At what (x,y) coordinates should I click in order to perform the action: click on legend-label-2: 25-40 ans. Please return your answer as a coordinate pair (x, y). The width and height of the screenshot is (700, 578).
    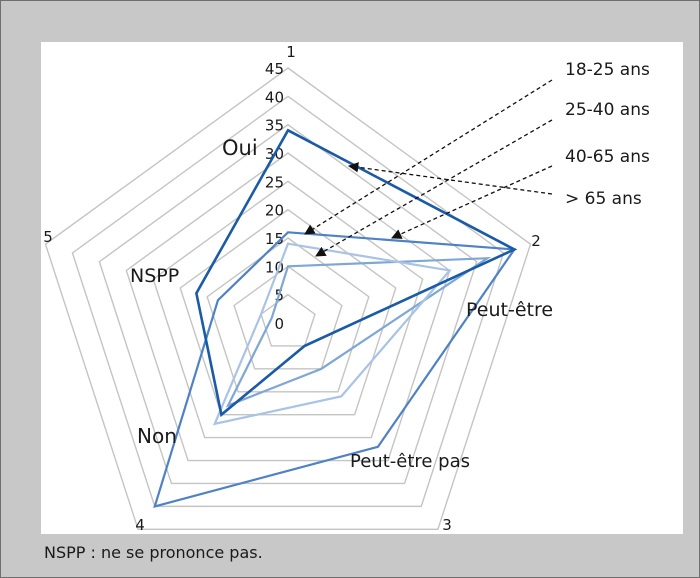
    Looking at the image, I should click on (607, 110).